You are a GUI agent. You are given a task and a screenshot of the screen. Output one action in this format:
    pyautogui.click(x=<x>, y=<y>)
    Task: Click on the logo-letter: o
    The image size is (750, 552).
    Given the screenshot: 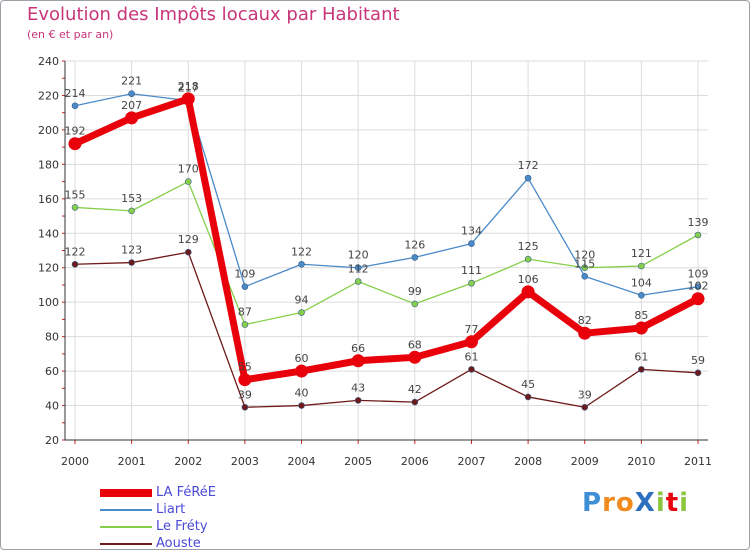 What is the action you would take?
    pyautogui.click(x=625, y=503)
    